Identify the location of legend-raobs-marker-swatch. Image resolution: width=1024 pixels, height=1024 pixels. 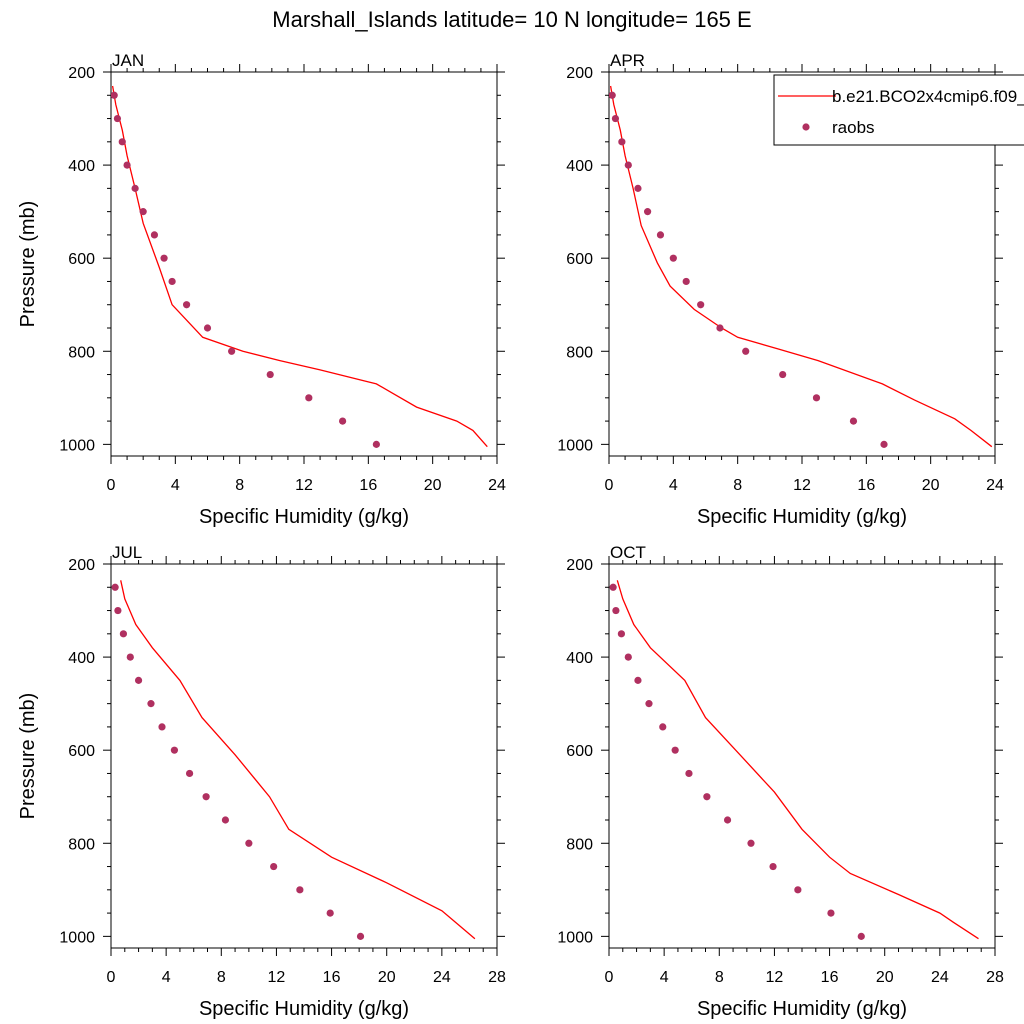
(806, 127).